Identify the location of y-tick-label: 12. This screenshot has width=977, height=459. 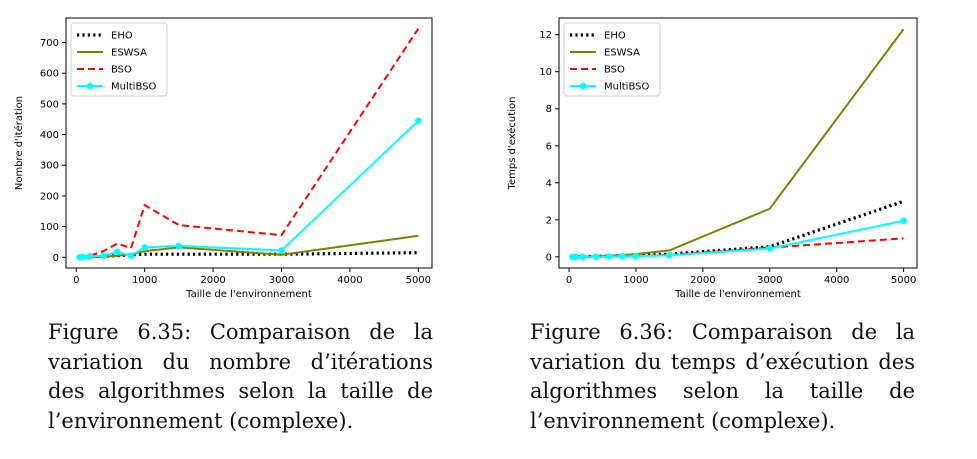
(545, 35).